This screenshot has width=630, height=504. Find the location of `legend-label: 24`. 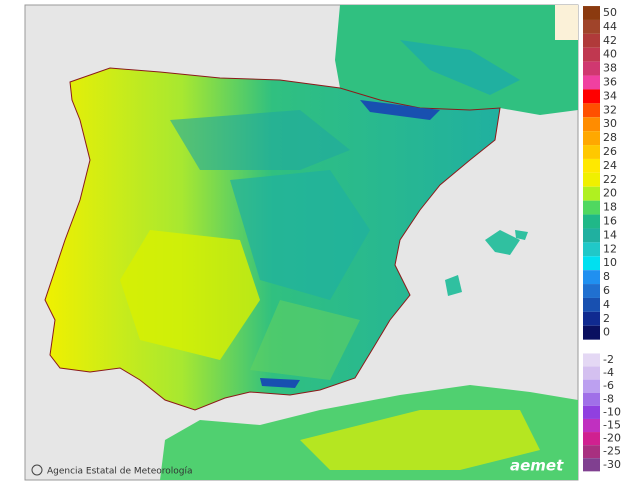

legend-label: 24 is located at coordinates (610, 165).